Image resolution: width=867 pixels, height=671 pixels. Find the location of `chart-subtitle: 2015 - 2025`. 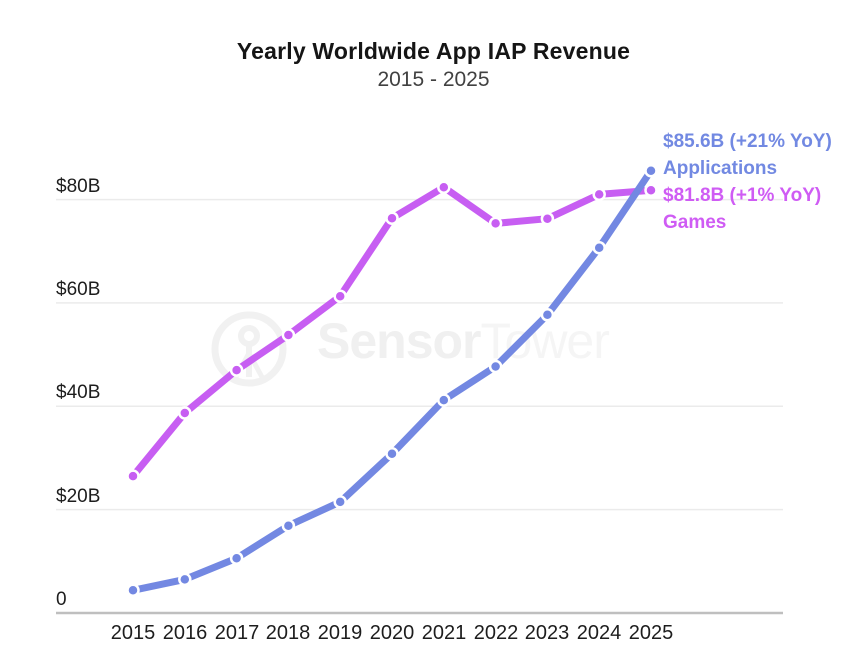

chart-subtitle: 2015 - 2025 is located at coordinates (433, 79).